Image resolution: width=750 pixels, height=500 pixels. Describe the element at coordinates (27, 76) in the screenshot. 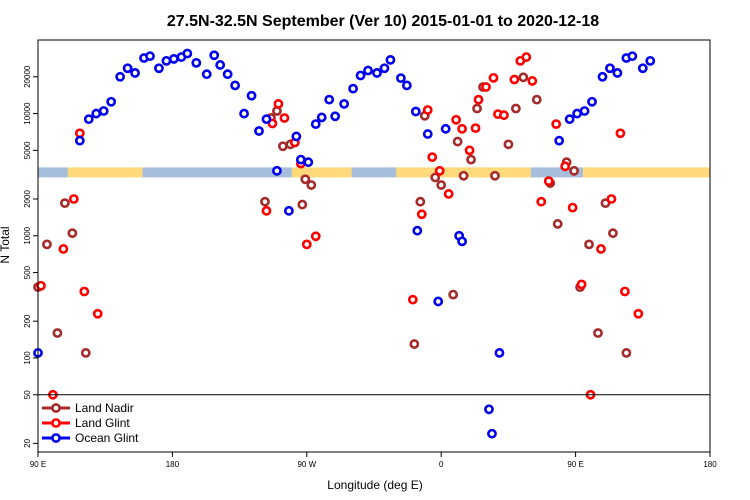

I see `y-tick-label: 20000` at that location.